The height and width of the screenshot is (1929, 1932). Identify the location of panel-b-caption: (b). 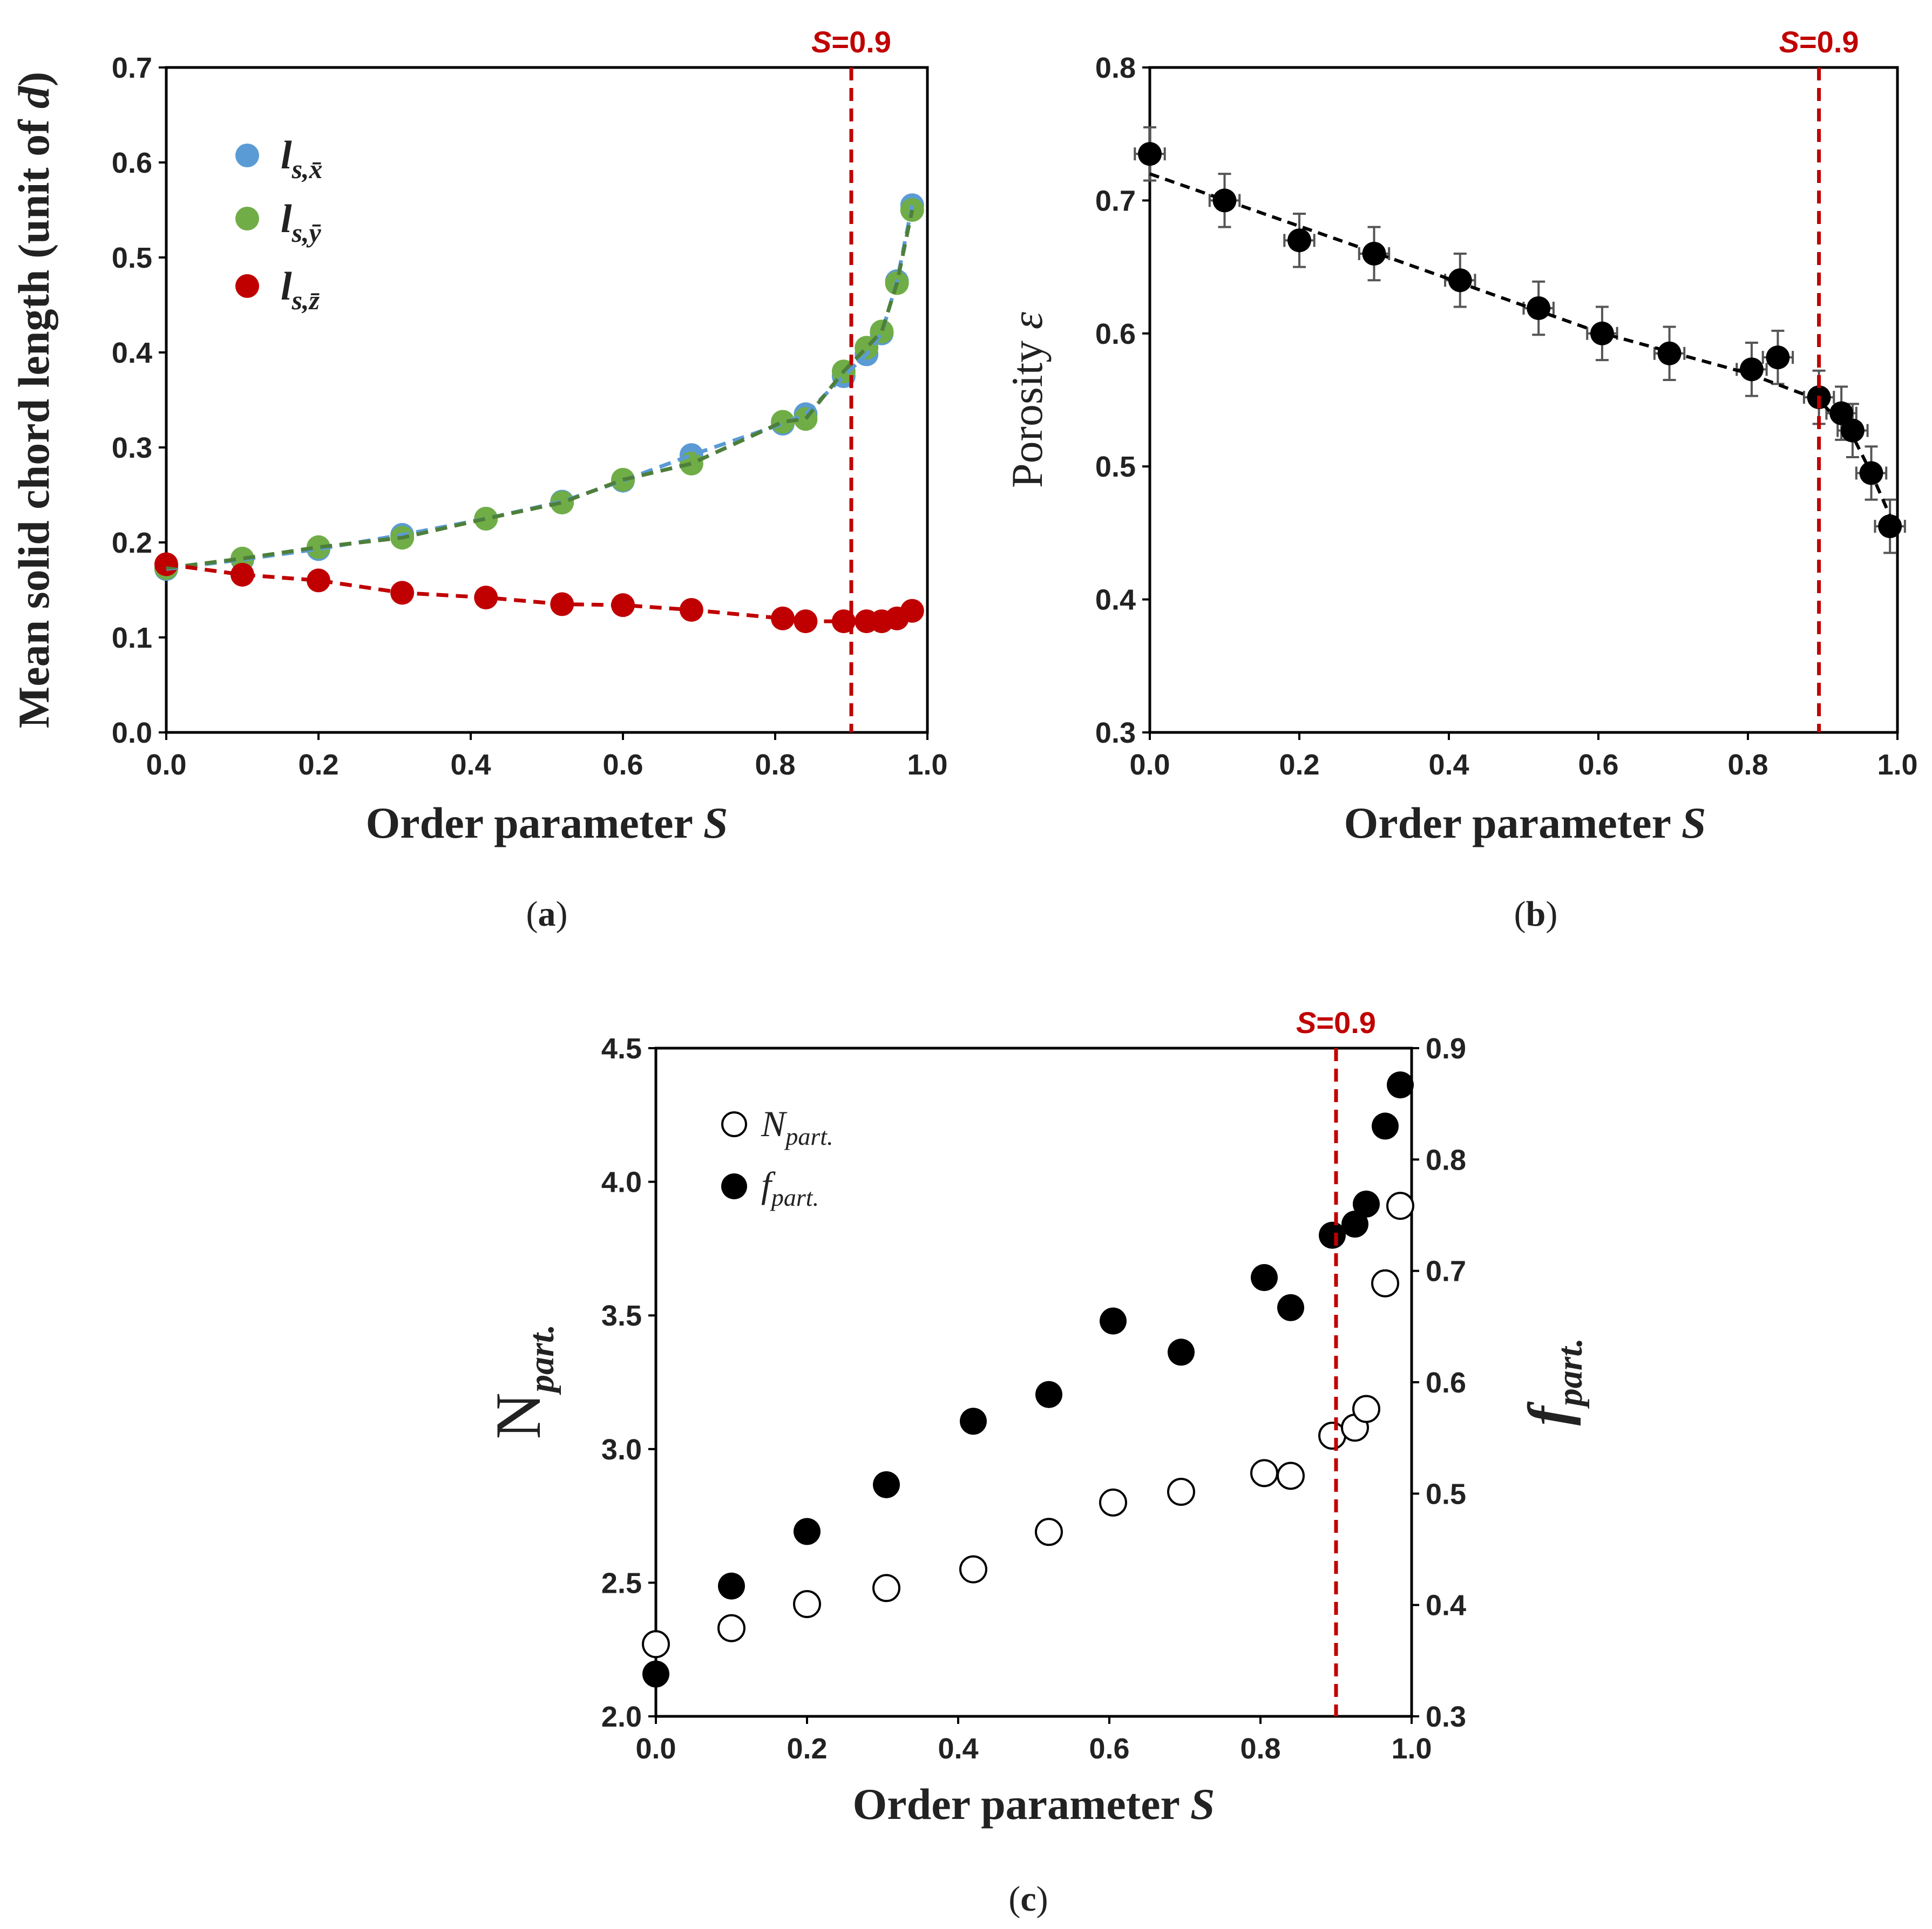
(1536, 914).